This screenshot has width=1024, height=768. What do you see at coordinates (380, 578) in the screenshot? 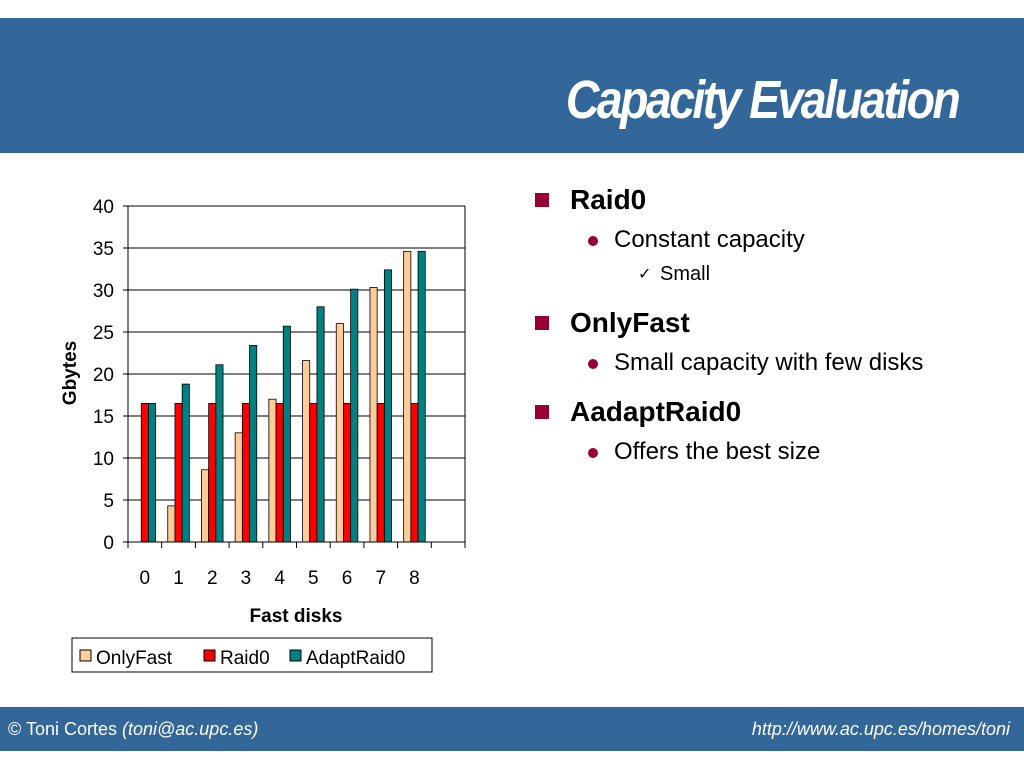
I see `x-tick-label-7: 7` at bounding box center [380, 578].